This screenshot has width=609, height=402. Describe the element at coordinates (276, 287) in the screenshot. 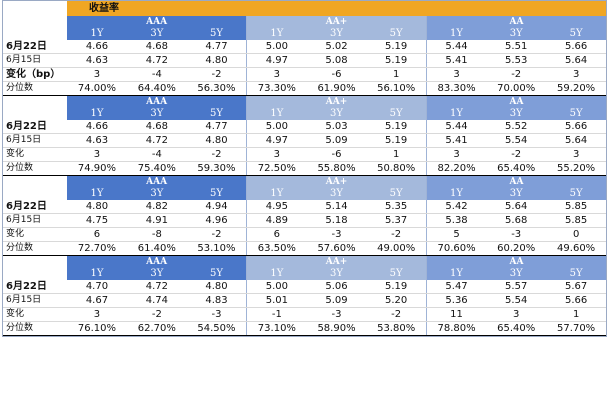

I see `value-cell: 5.00` at that location.